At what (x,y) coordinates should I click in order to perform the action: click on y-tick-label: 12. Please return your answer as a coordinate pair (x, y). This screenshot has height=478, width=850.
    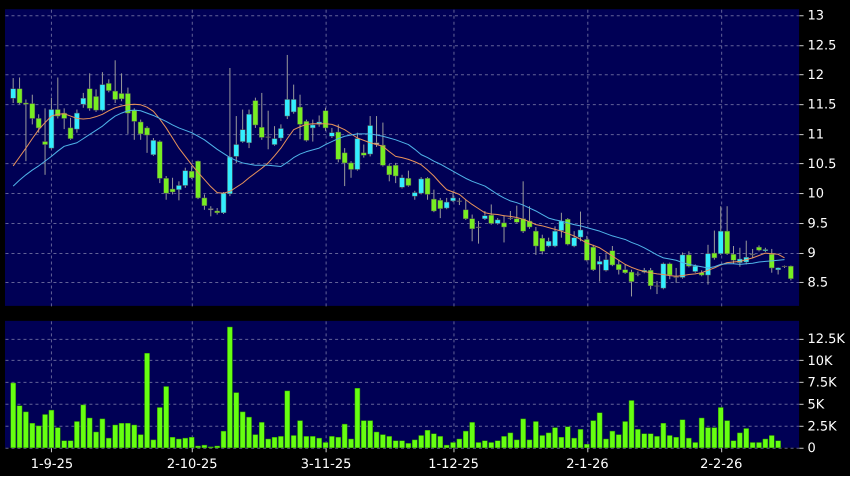
    Looking at the image, I should click on (816, 76).